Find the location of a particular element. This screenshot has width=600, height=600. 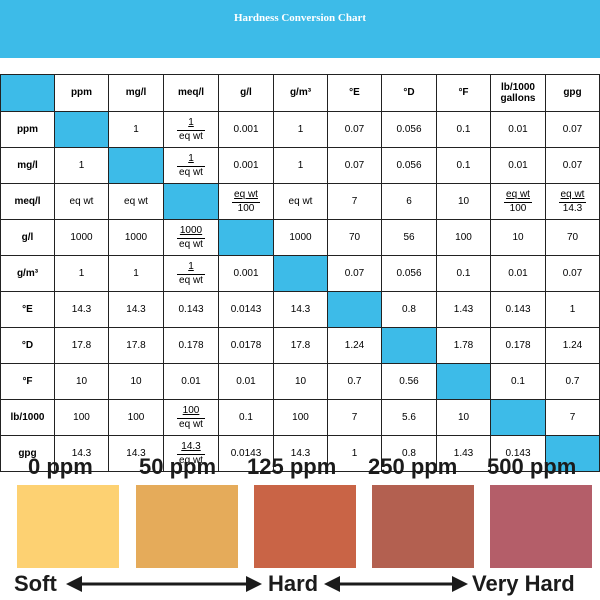

cell-value: 1.43 is located at coordinates (463, 453).